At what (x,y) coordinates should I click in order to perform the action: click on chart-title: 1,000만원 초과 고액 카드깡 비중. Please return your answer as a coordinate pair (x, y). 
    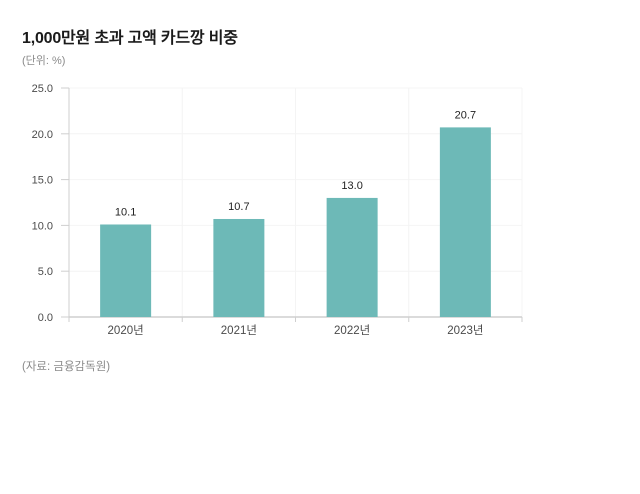
    Looking at the image, I should click on (130, 38).